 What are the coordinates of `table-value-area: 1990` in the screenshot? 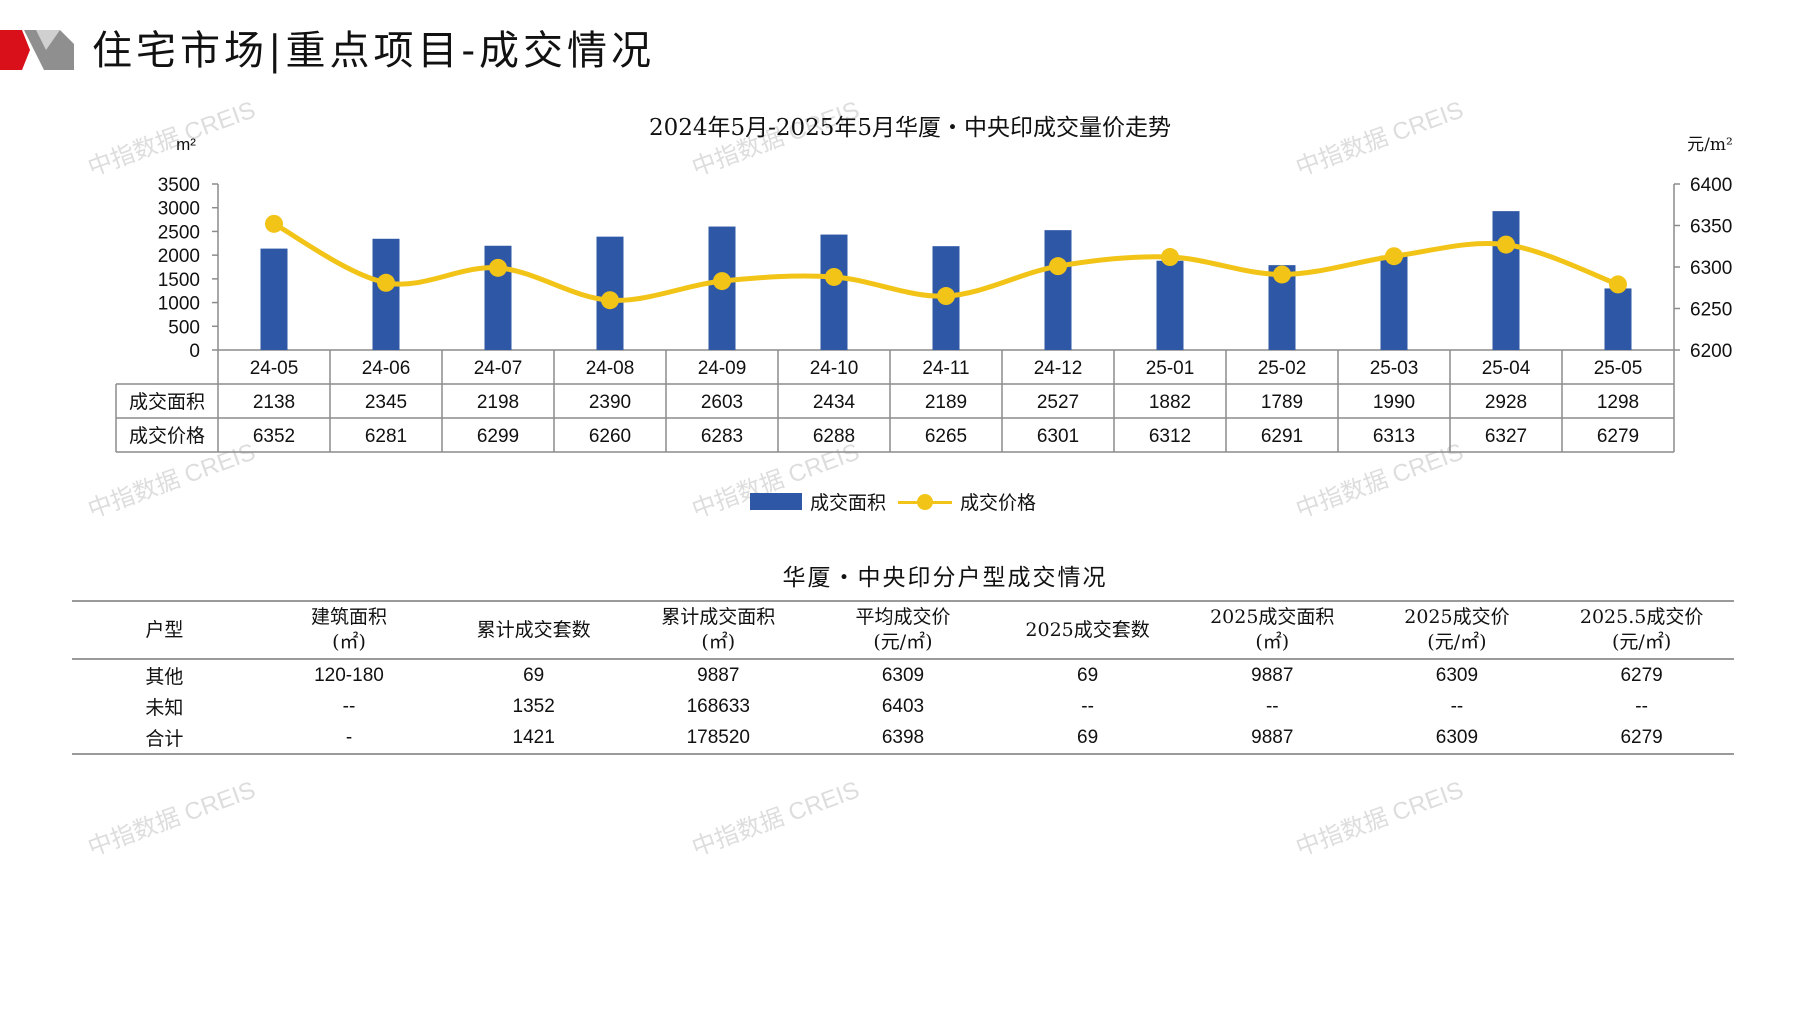 It's located at (1394, 402).